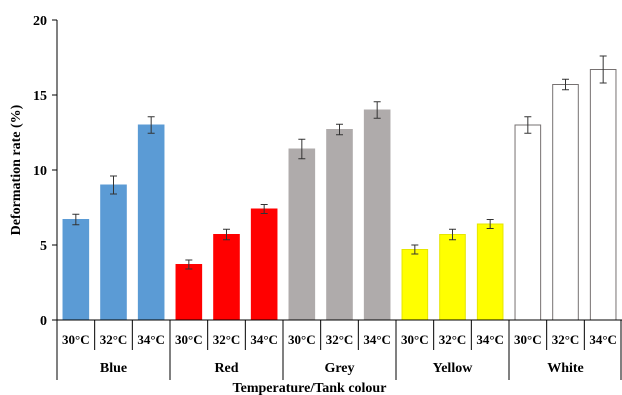 Image resolution: width=622 pixels, height=395 pixels. I want to click on y-tick-label-10: 10, so click(40, 171).